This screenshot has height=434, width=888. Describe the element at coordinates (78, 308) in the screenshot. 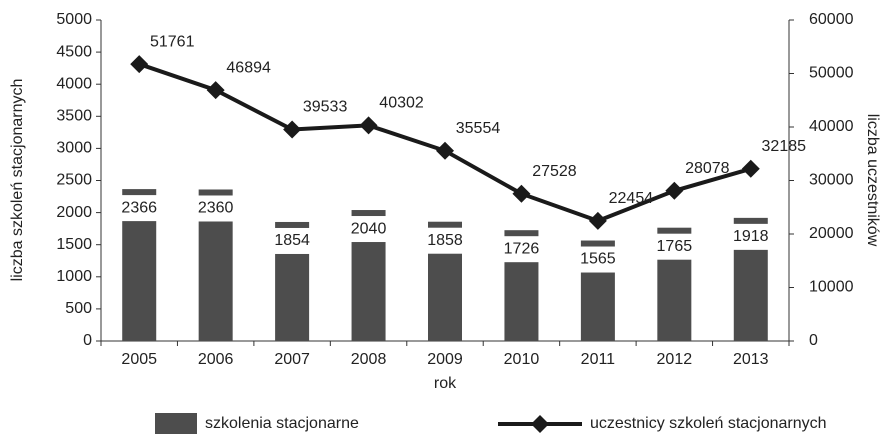

I see `y-tick-label: 500` at that location.